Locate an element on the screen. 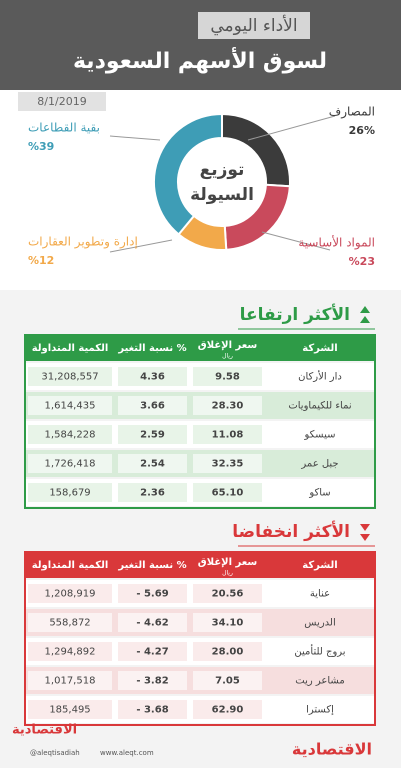 The width and height of the screenshot is (401, 768). table-cell: 3.66 is located at coordinates (152, 406).